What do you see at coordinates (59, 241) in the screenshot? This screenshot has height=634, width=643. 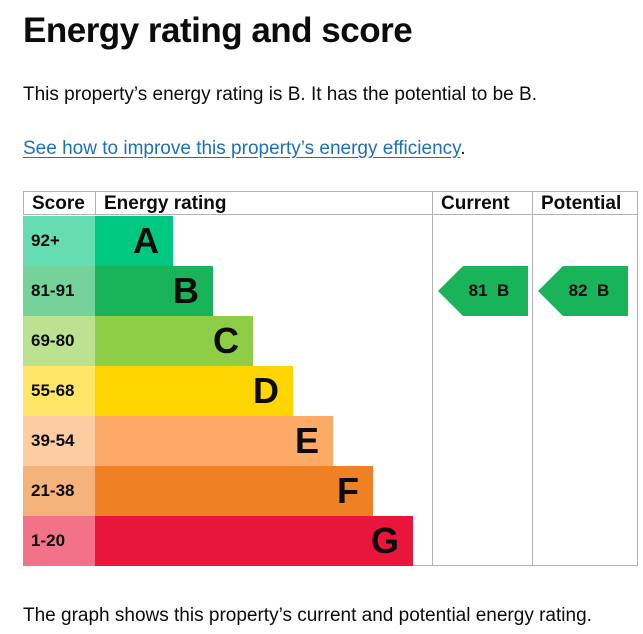 I see `score-range-a: 92+` at bounding box center [59, 241].